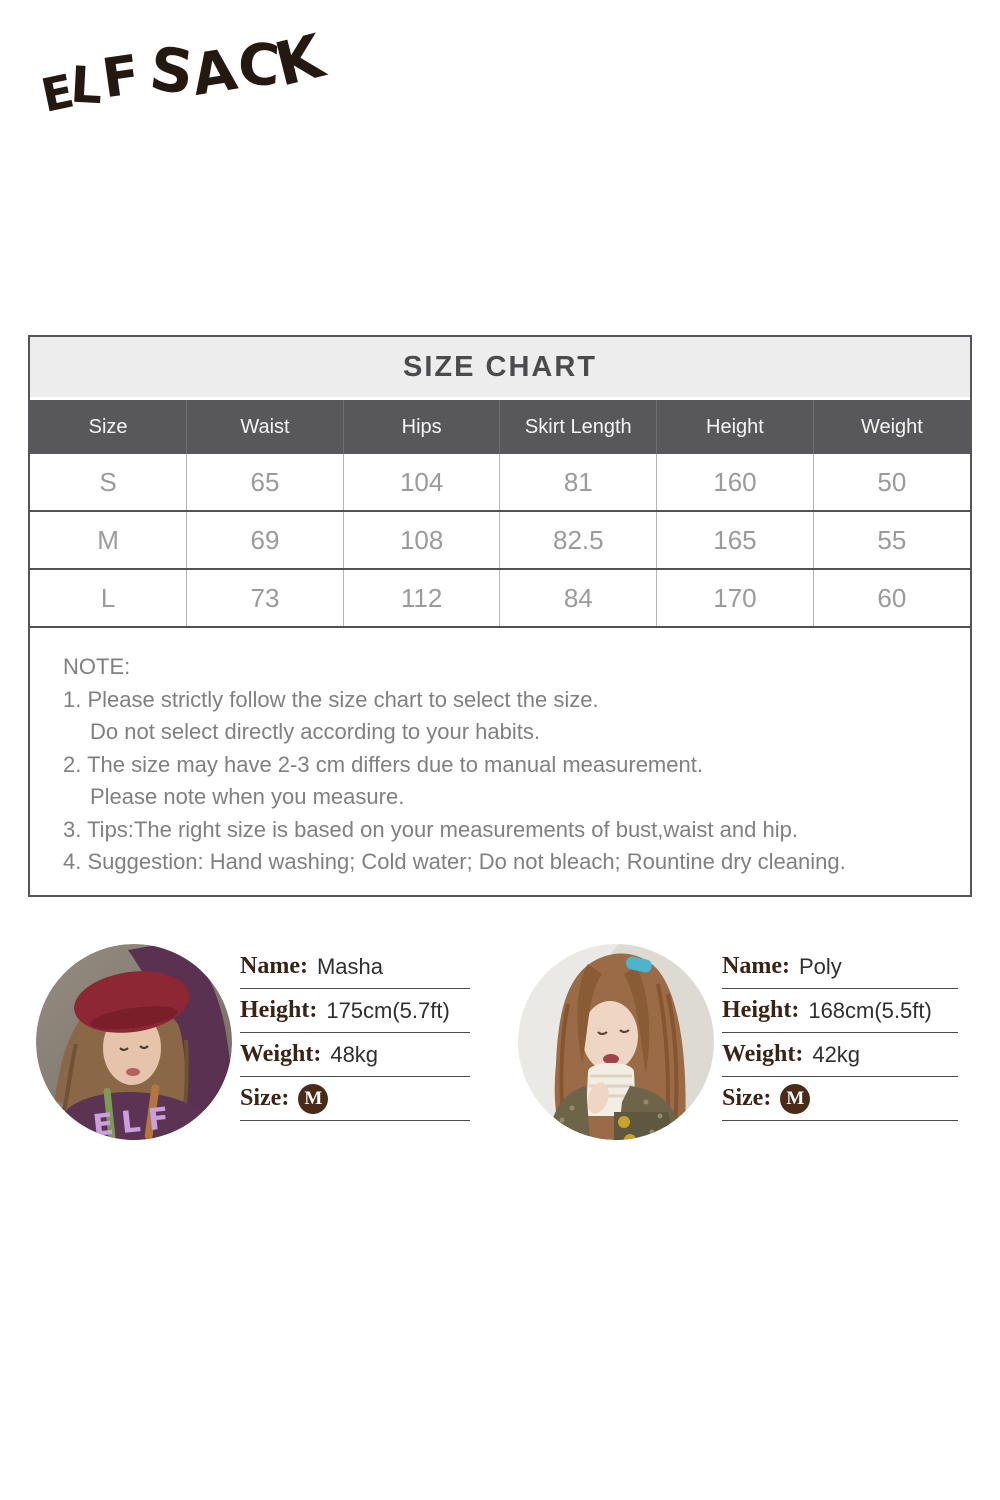 This screenshot has height=1500, width=1000. Describe the element at coordinates (265, 598) in the screenshot. I see `cell-l-waist: 73` at that location.